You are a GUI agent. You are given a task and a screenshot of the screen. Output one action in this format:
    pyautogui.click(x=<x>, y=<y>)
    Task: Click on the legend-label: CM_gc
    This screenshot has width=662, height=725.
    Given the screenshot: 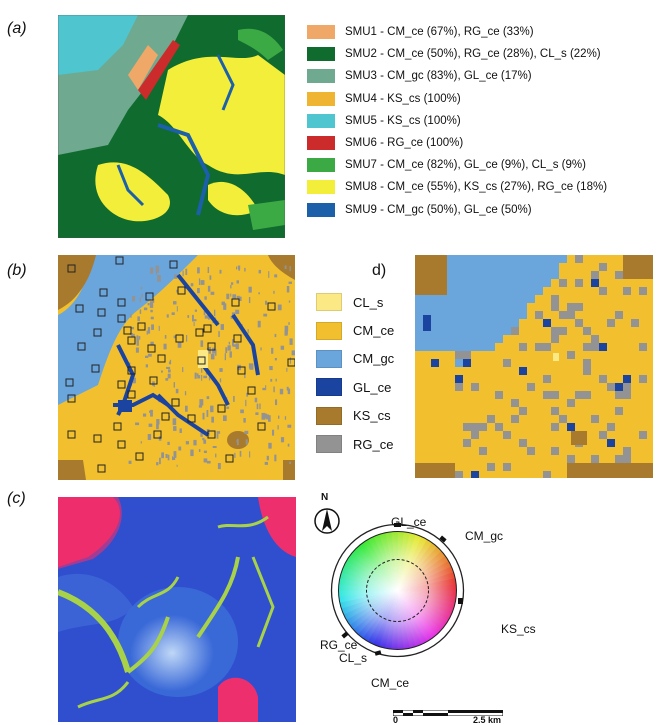 What is the action you would take?
    pyautogui.click(x=374, y=359)
    